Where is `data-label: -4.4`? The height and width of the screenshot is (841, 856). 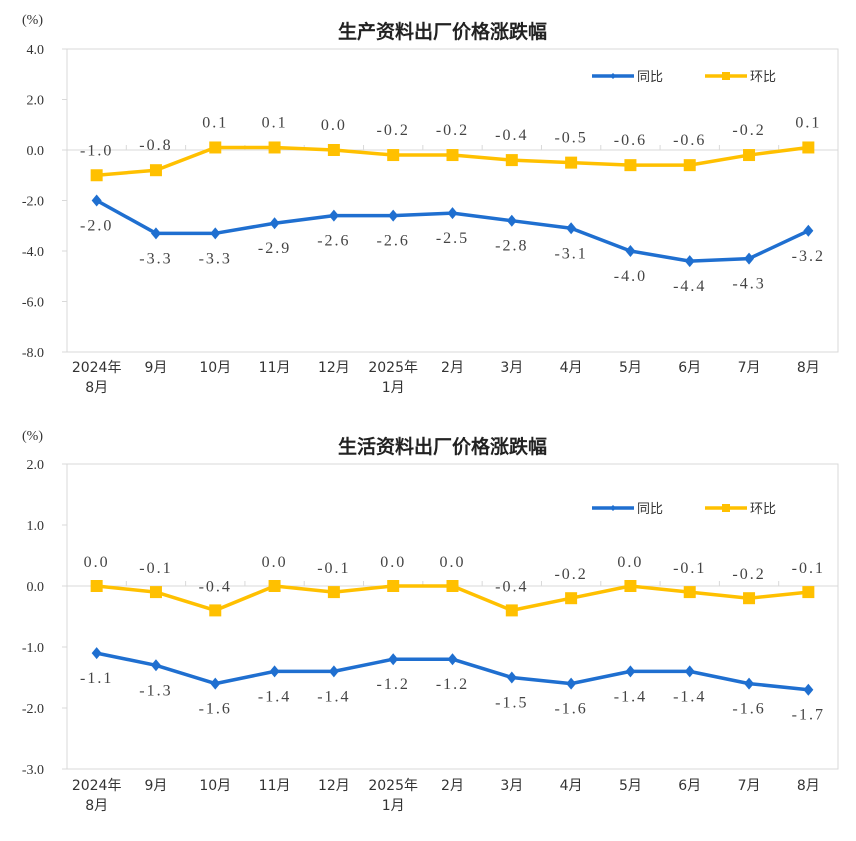
data-label: -4.4 is located at coordinates (689, 286).